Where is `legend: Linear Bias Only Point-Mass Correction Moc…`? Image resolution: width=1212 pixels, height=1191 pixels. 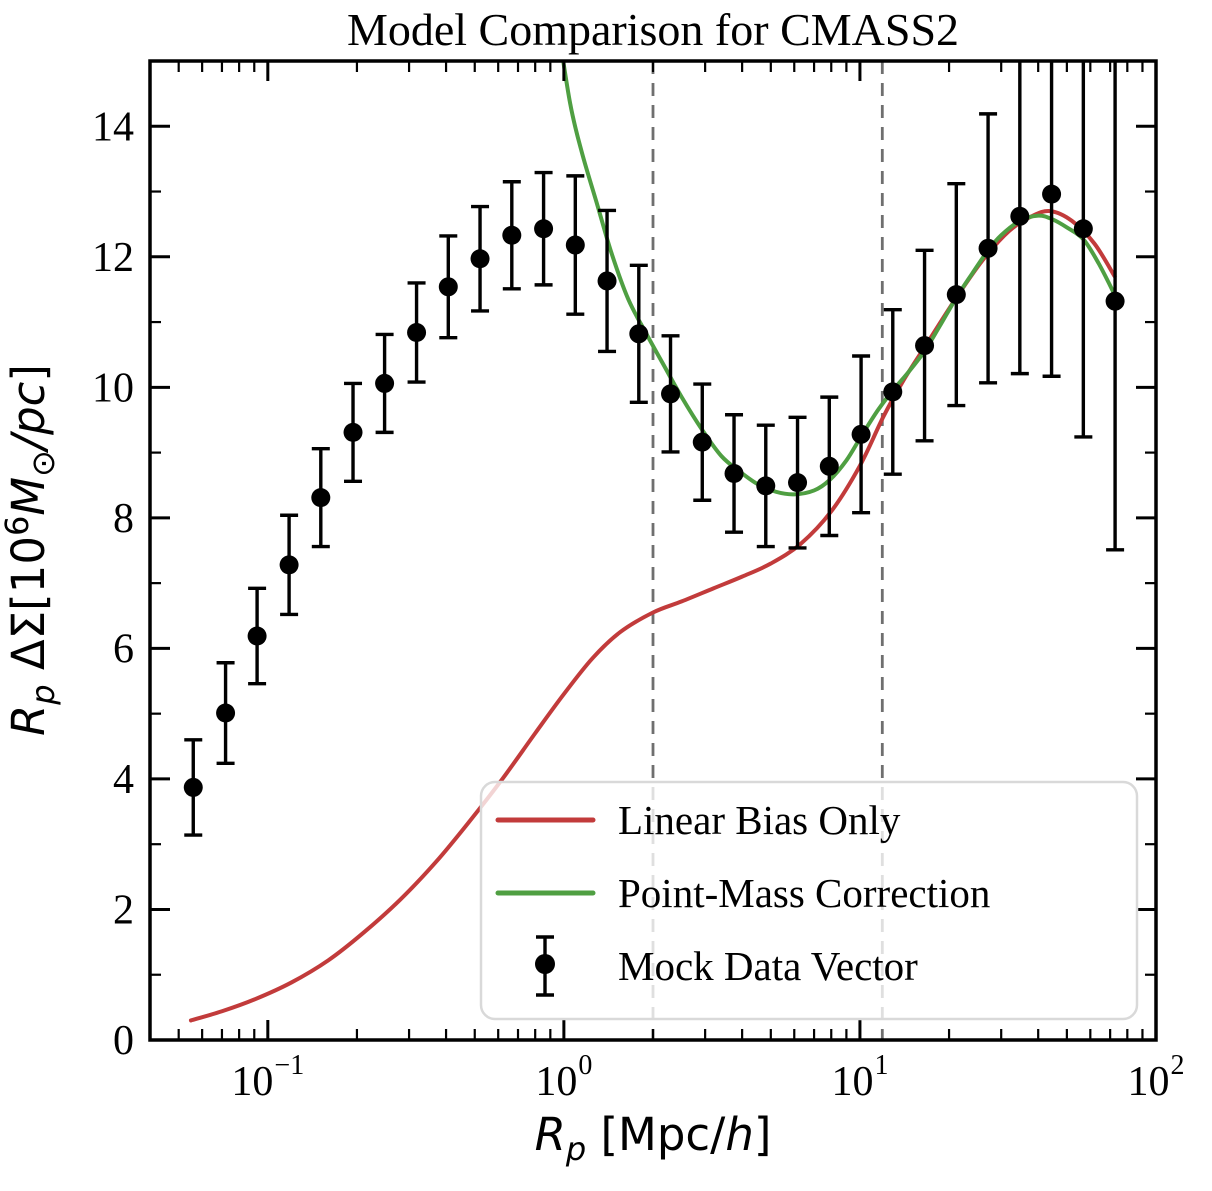 legend: Linear Bias Only Point-Mass Correction Moc… is located at coordinates (809, 900).